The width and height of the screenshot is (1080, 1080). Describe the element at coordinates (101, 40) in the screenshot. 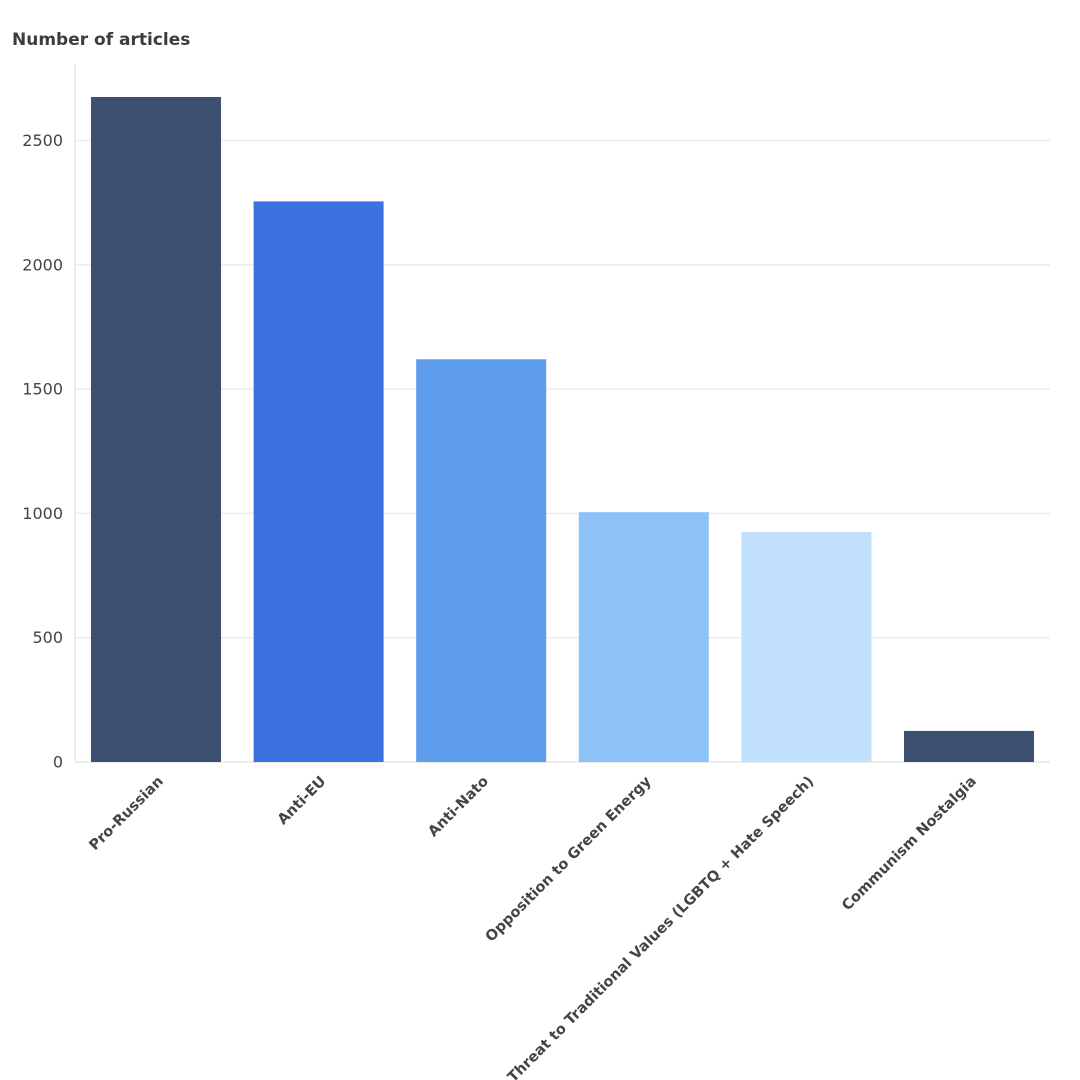

I see `y-axis-title: Number of articles` at that location.